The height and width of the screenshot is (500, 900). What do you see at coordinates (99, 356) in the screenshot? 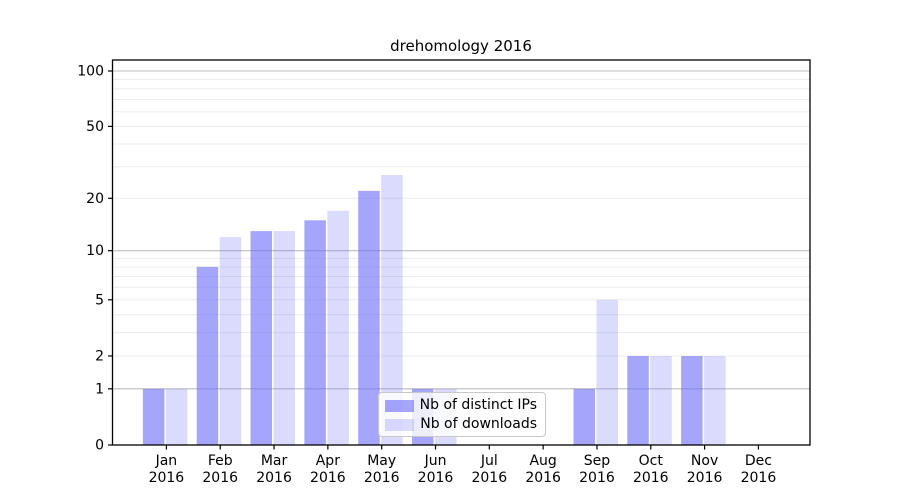
I see `y-tick-label: 2` at bounding box center [99, 356].